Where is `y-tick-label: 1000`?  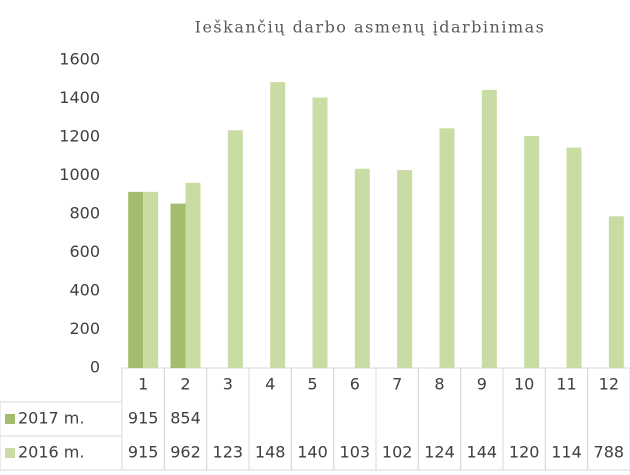 y-tick-label: 1000 is located at coordinates (79, 174).